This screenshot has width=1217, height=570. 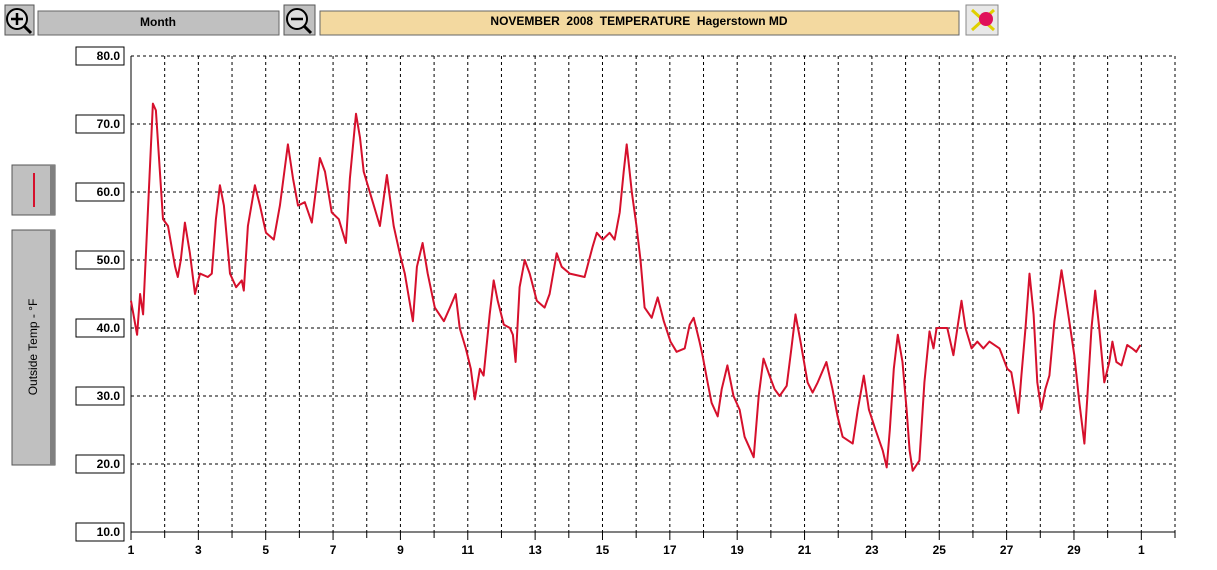 I want to click on x-tick-label: 13, so click(x=535, y=550).